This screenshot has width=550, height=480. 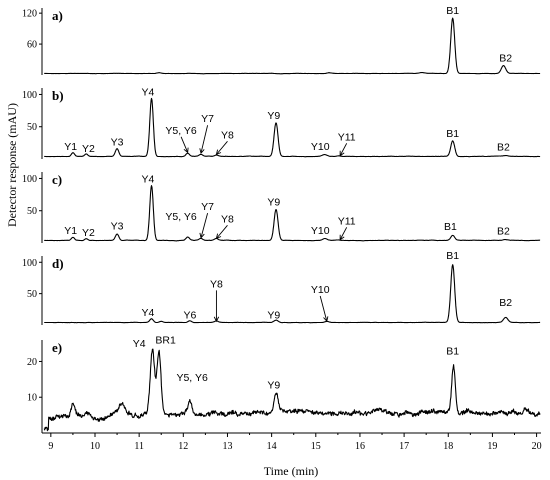 What do you see at coordinates (58, 95) in the screenshot?
I see `panel-label: b)` at bounding box center [58, 95].